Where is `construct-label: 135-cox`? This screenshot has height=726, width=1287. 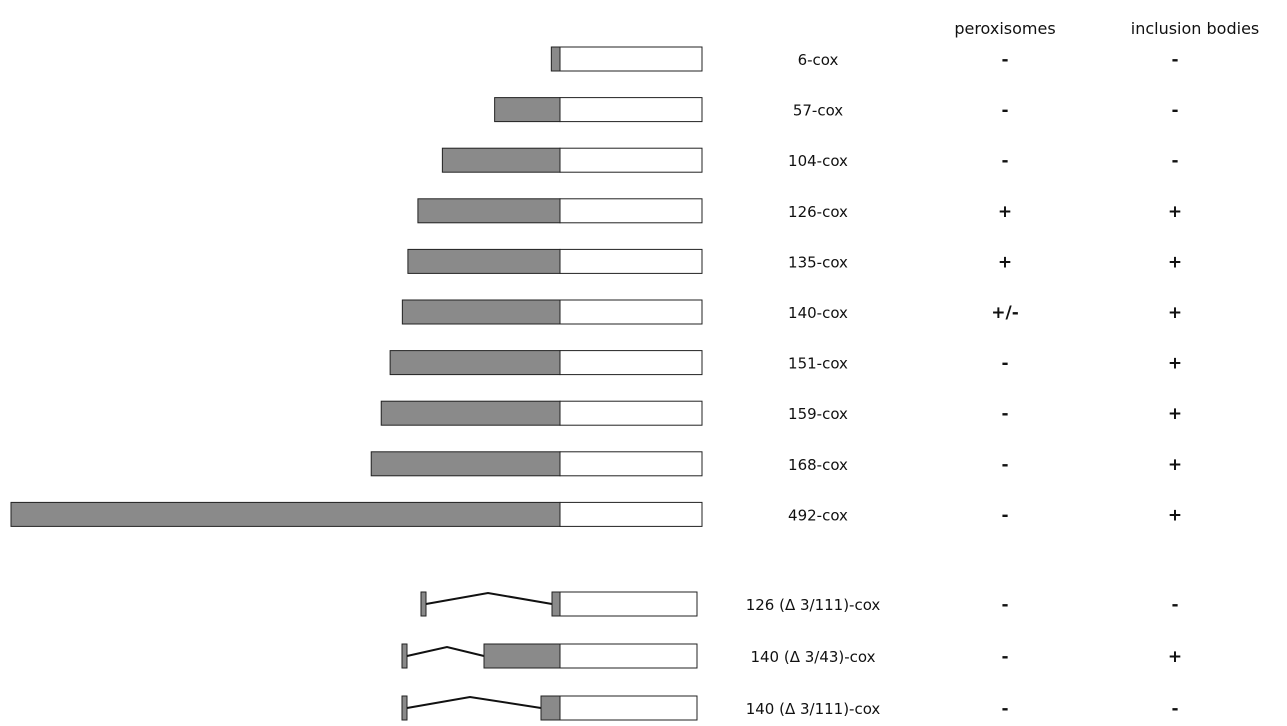 construct-label: 135-cox is located at coordinates (818, 262).